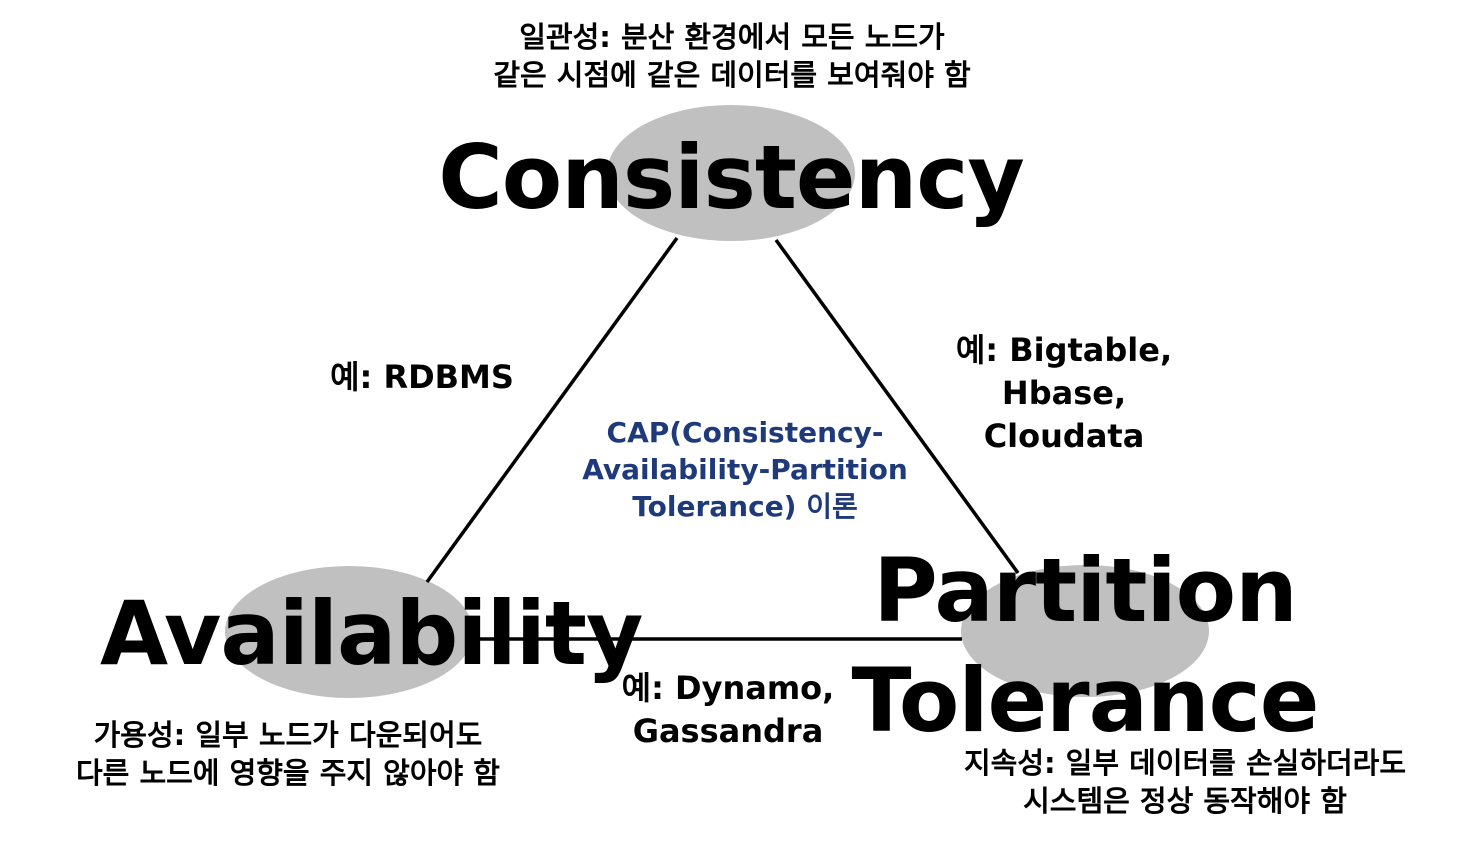 The height and width of the screenshot is (842, 1464). Describe the element at coordinates (1085, 631) in the screenshot. I see `partition-ellipse` at that location.